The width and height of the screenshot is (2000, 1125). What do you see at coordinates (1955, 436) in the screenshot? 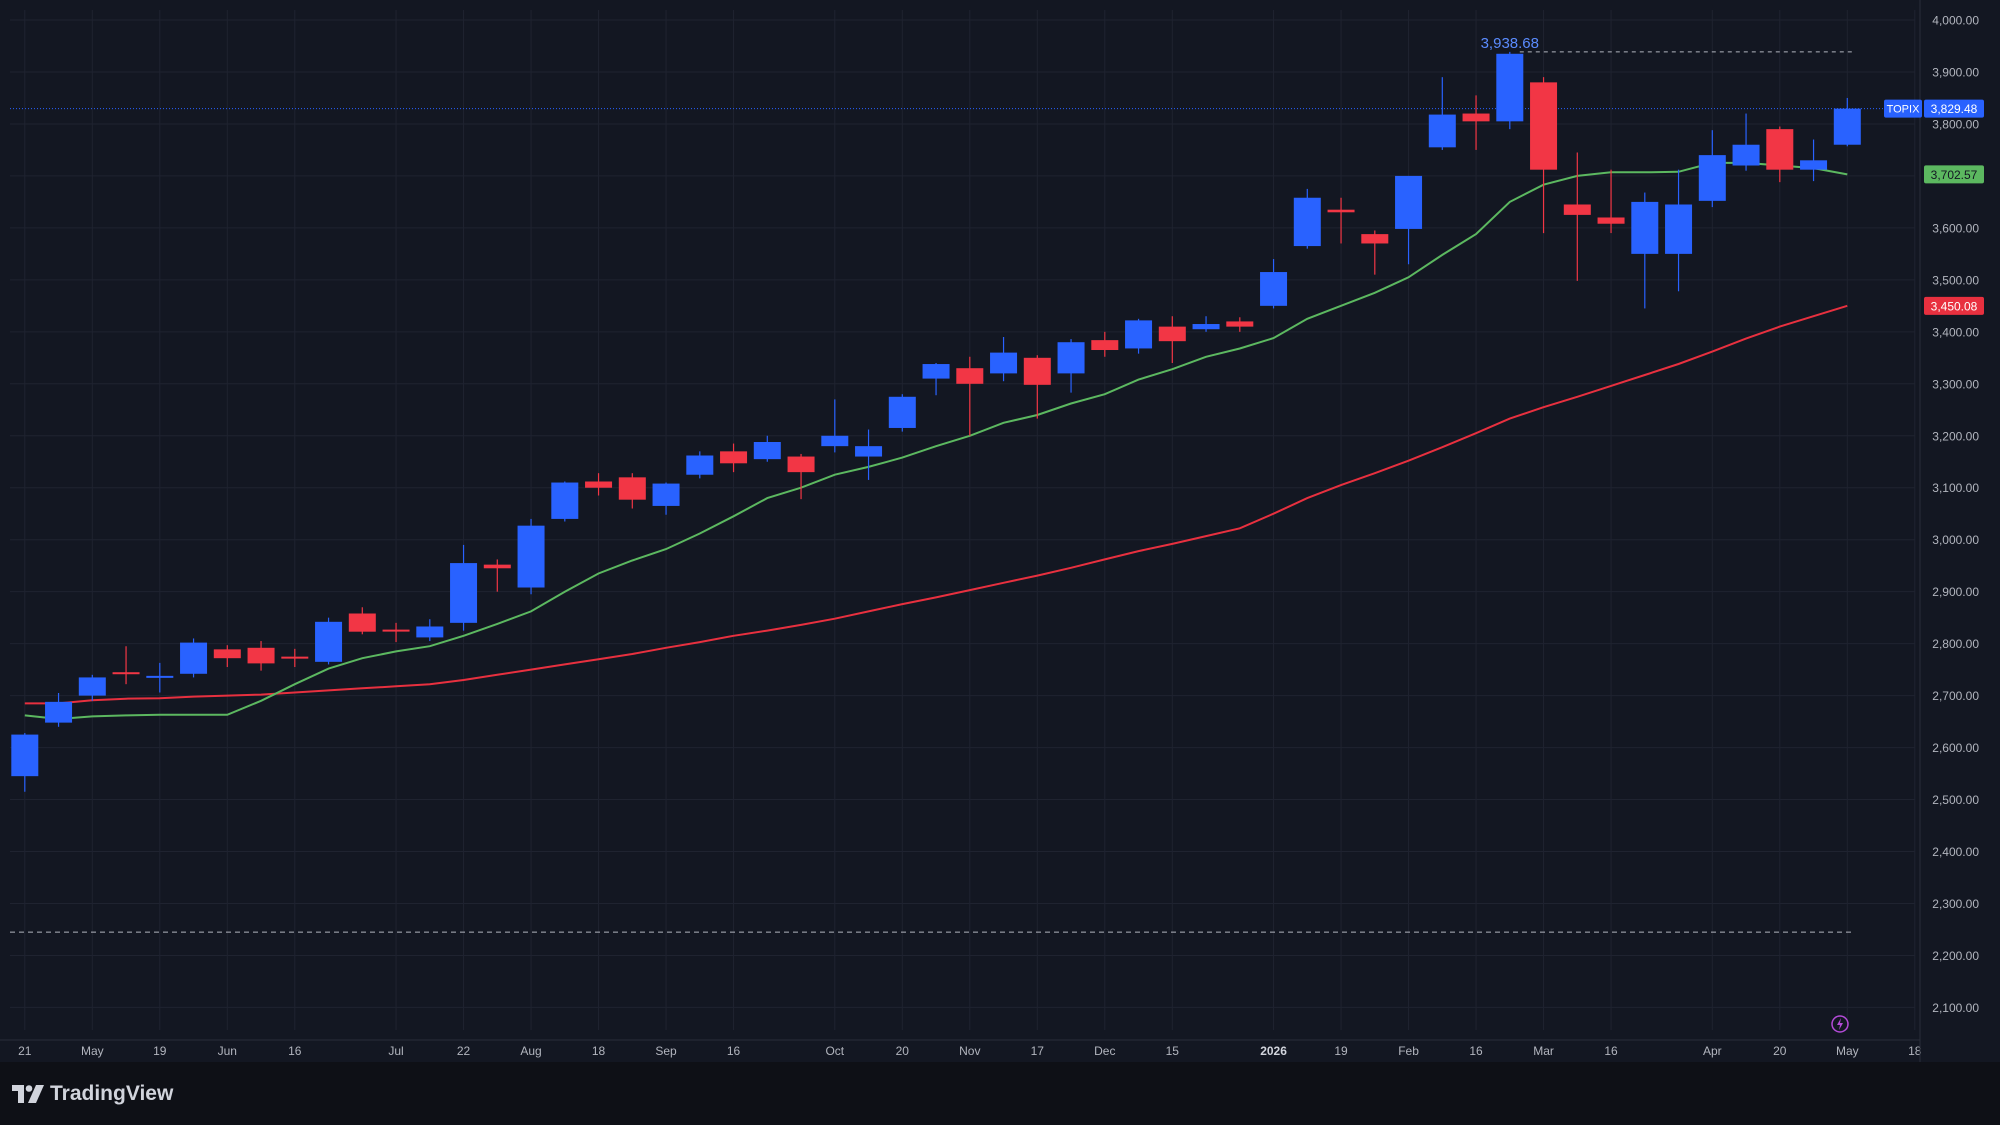
I see `y-tick-label: 3,200.00` at bounding box center [1955, 436].